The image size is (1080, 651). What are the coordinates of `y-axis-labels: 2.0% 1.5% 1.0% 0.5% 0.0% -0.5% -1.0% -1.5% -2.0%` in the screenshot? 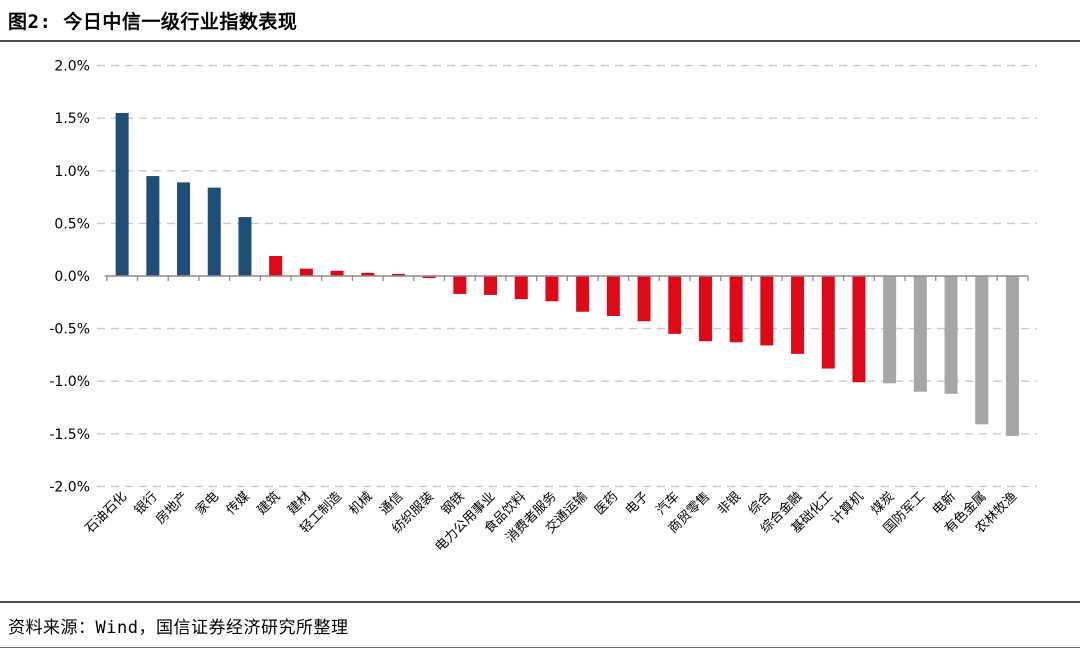 It's located at (69, 277).